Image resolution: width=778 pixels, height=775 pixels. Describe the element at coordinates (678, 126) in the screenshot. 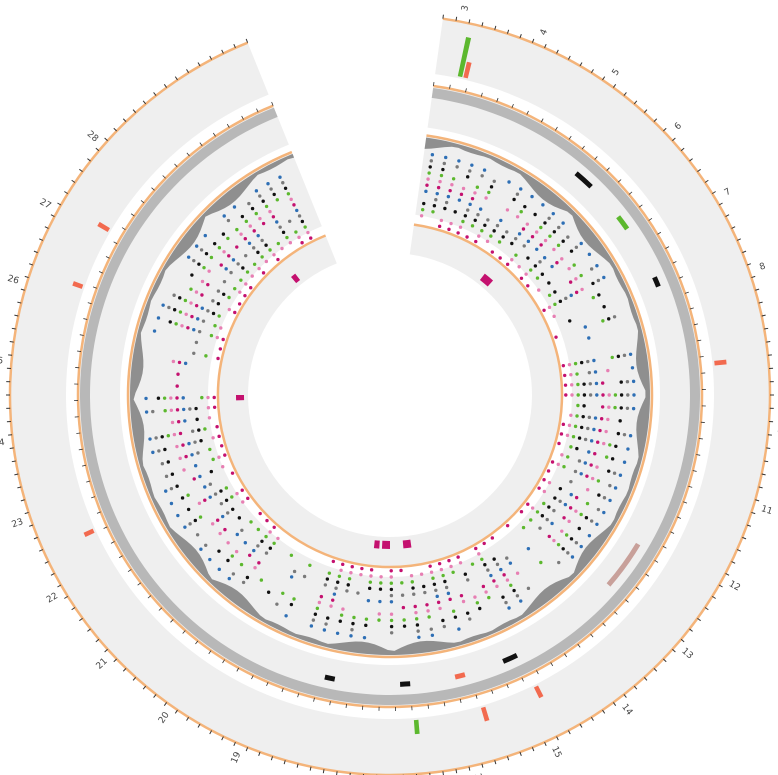

I see `position-label: 6` at that location.